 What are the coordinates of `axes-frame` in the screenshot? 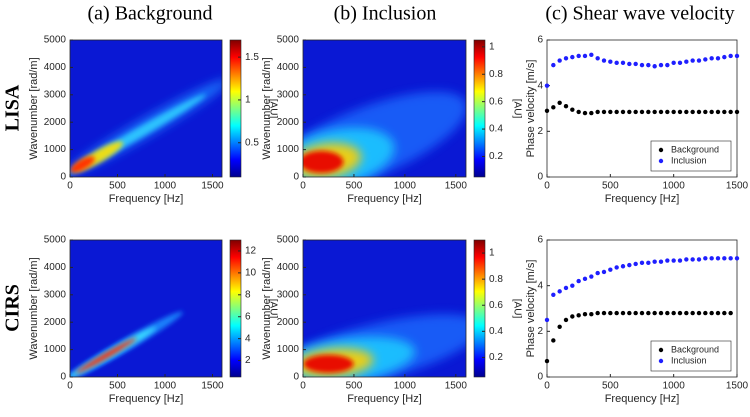 It's located at (384, 308).